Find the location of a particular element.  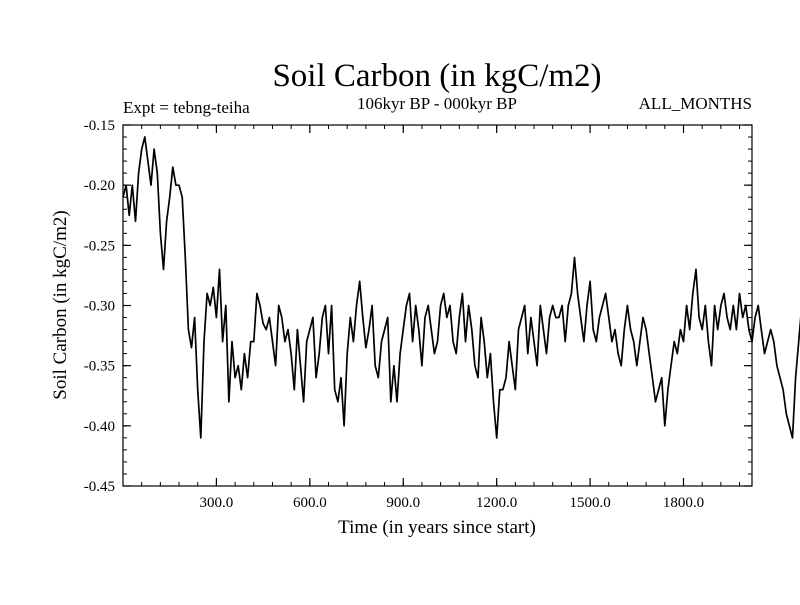

y-tick-label: -0.40 is located at coordinates (99, 427).